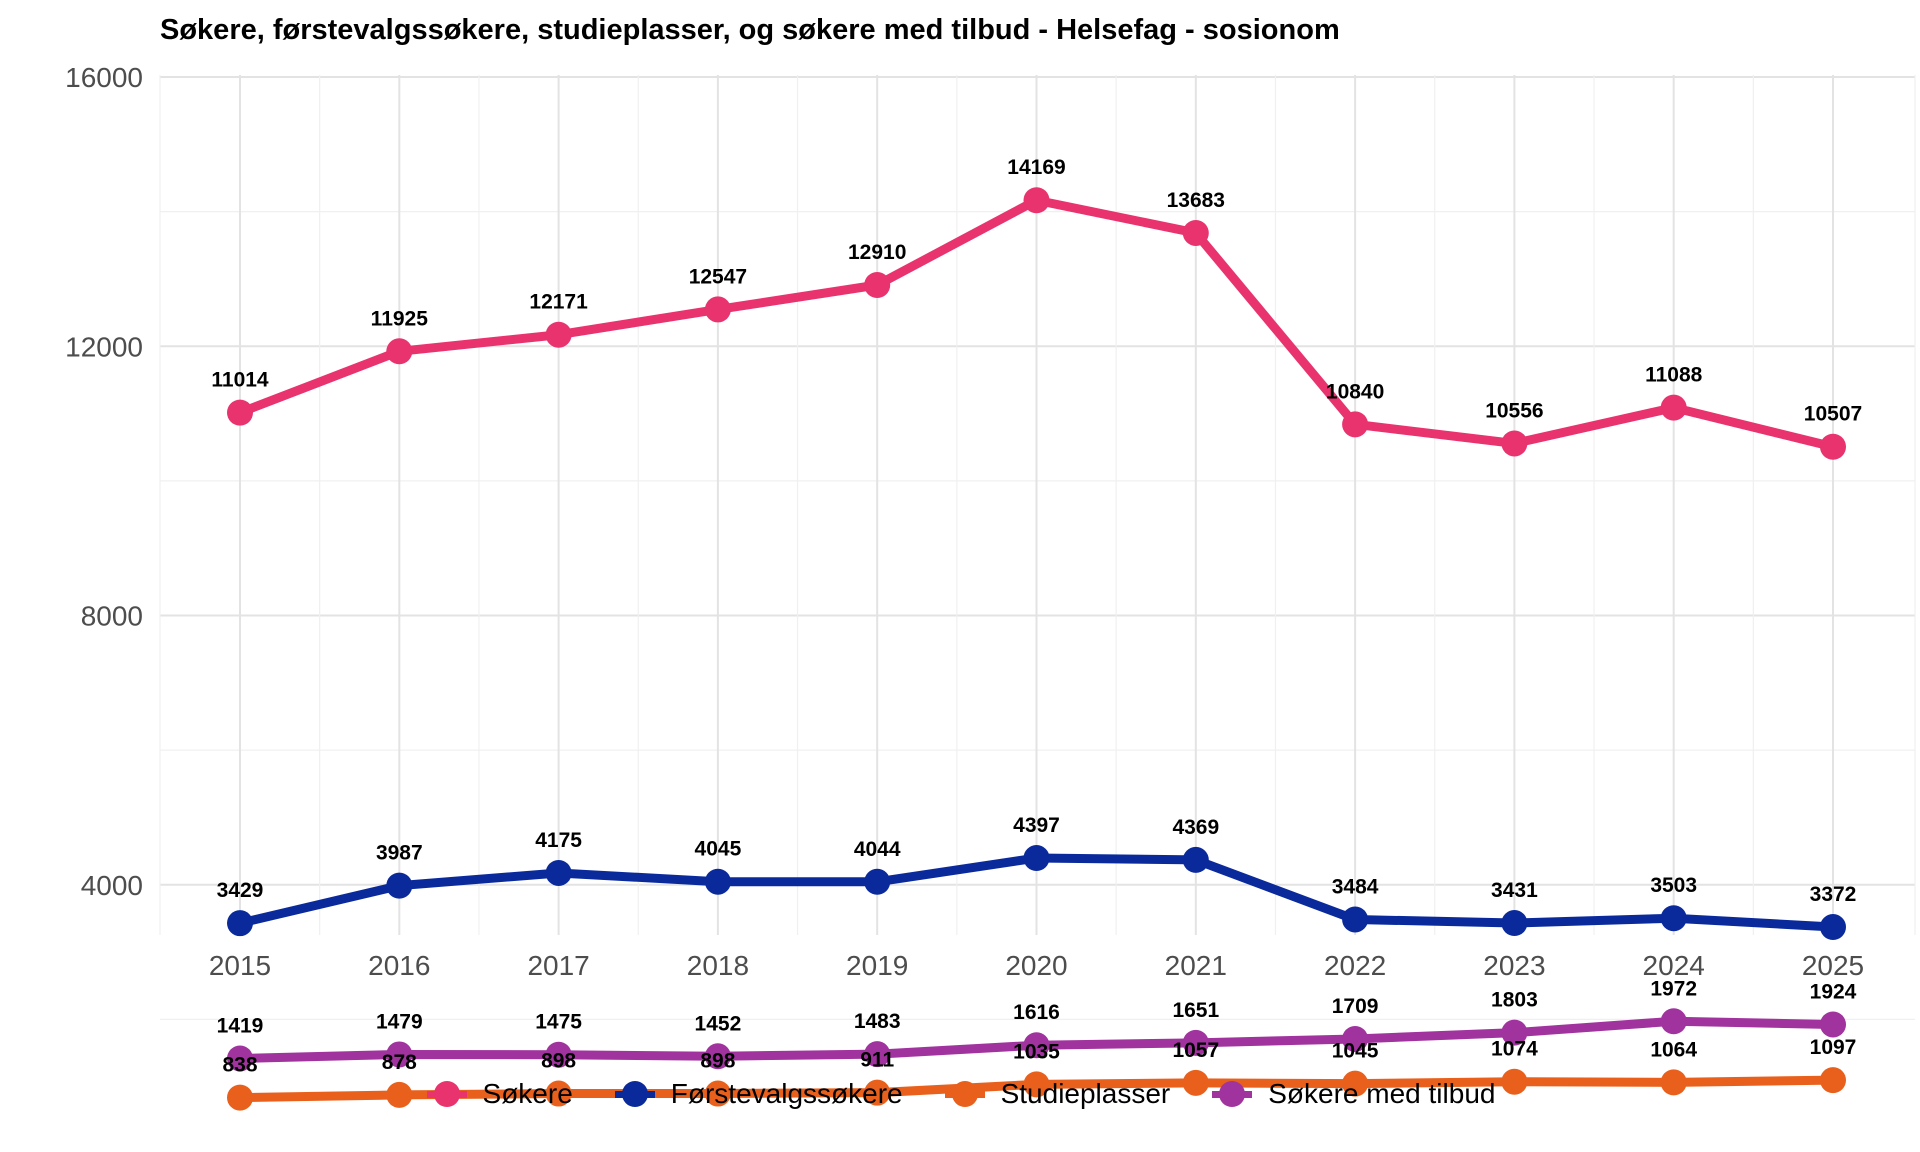  What do you see at coordinates (112, 885) in the screenshot?
I see `y-tick-label: 4000` at bounding box center [112, 885].